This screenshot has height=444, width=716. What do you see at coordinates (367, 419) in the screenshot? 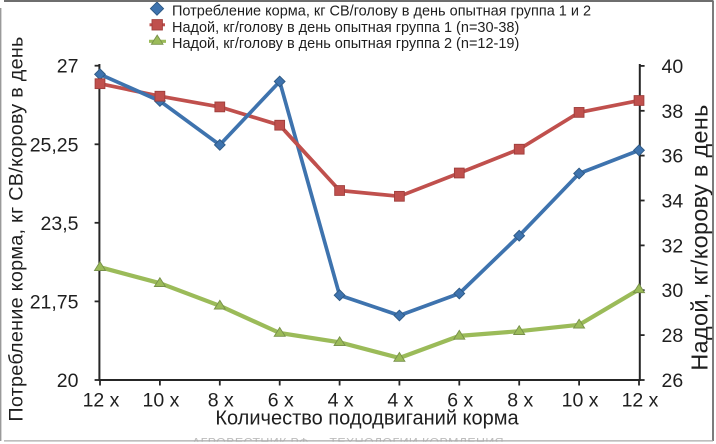
I see `svg-text: Количество пододвиганий корма` at bounding box center [367, 419].